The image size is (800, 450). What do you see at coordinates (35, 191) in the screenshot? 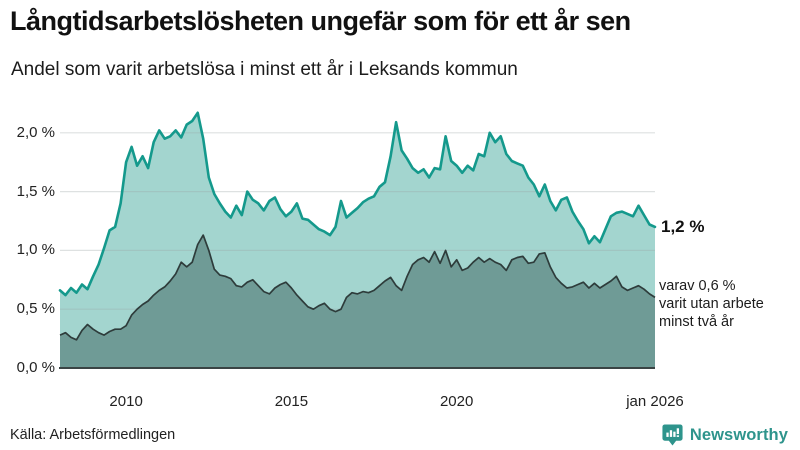
I see `y-tick-label: 1,5 %` at bounding box center [35, 191].